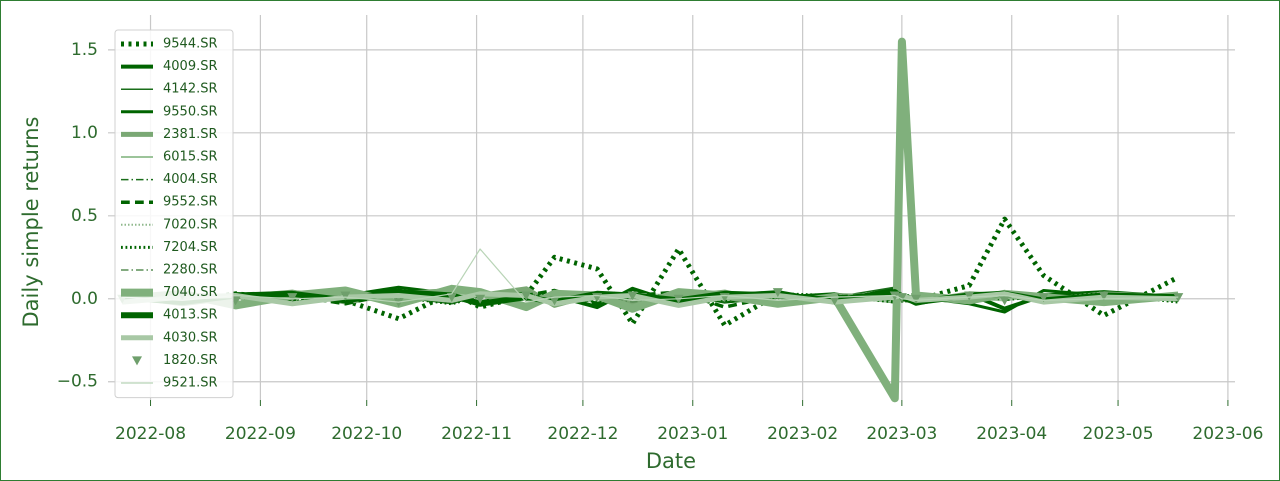 The image size is (1280, 481). I want to click on x-tick-label: 2023-03, so click(901, 434).